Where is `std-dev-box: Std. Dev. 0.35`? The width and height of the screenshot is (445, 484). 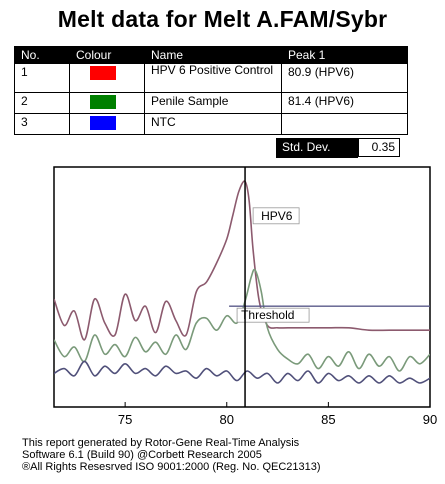 std-dev-box: Std. Dev. 0.35 is located at coordinates (338, 148).